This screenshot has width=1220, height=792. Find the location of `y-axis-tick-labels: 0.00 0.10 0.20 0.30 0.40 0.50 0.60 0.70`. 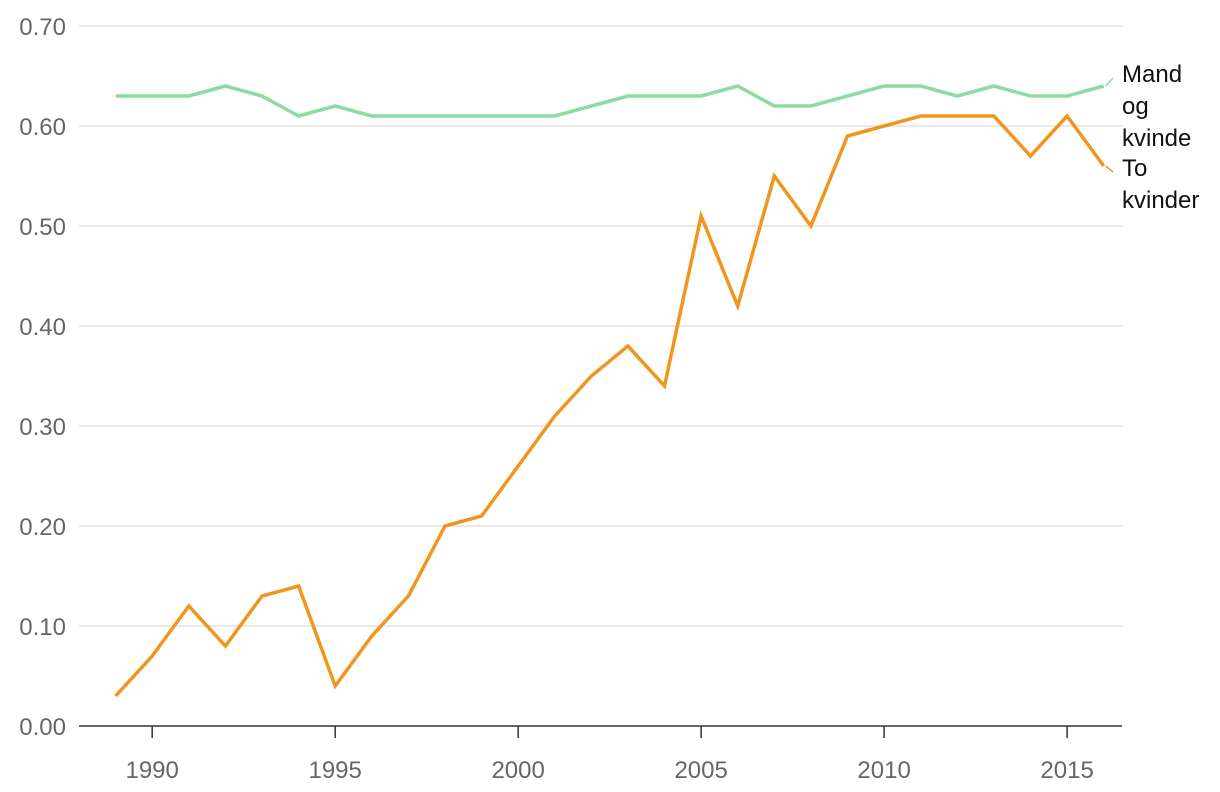

y-axis-tick-labels: 0.00 0.10 0.20 0.30 0.40 0.50 0.60 0.70 is located at coordinates (42, 377).